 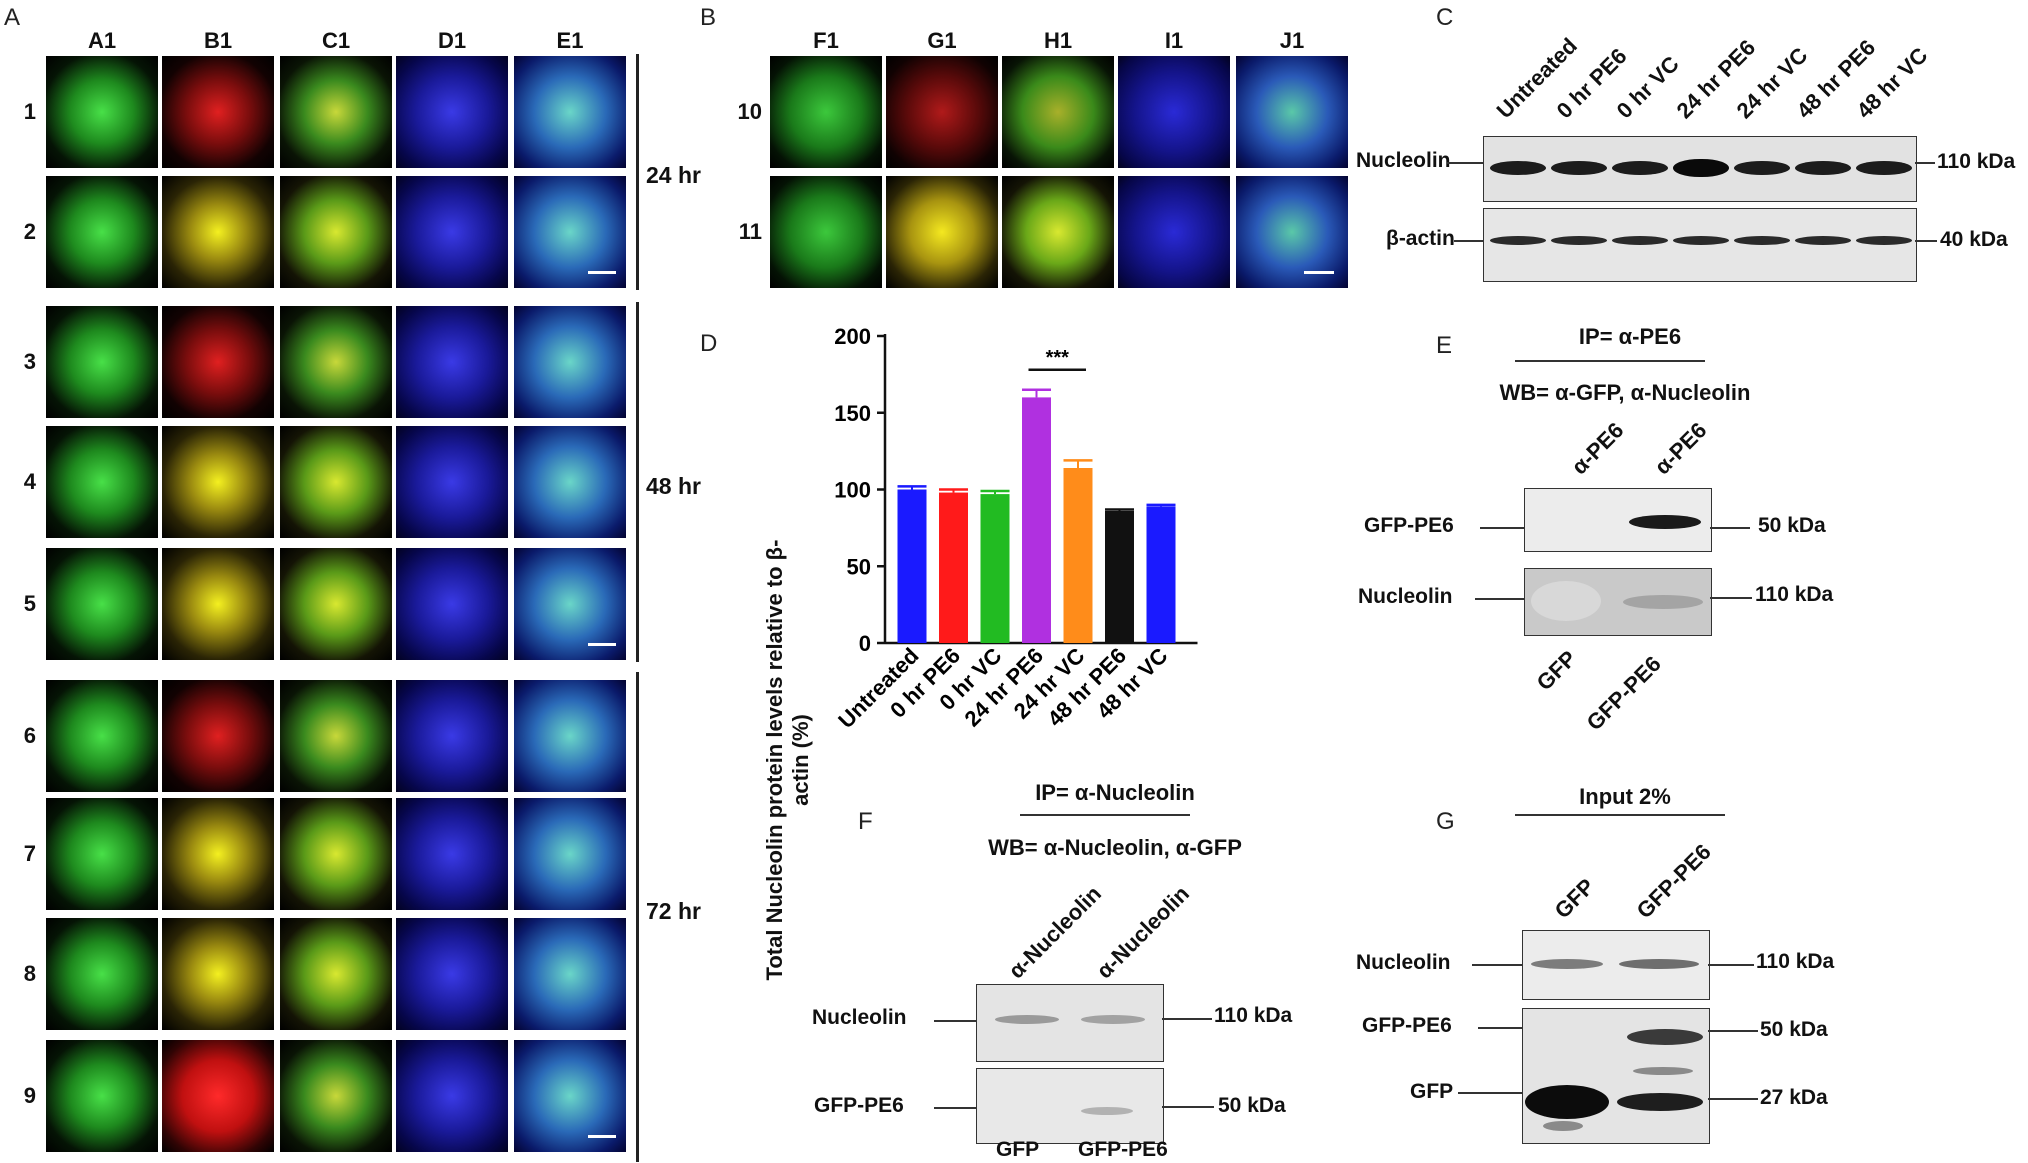 What do you see at coordinates (1794, 1029) in the screenshot?
I see `kda-g-50: 50 kDa` at bounding box center [1794, 1029].